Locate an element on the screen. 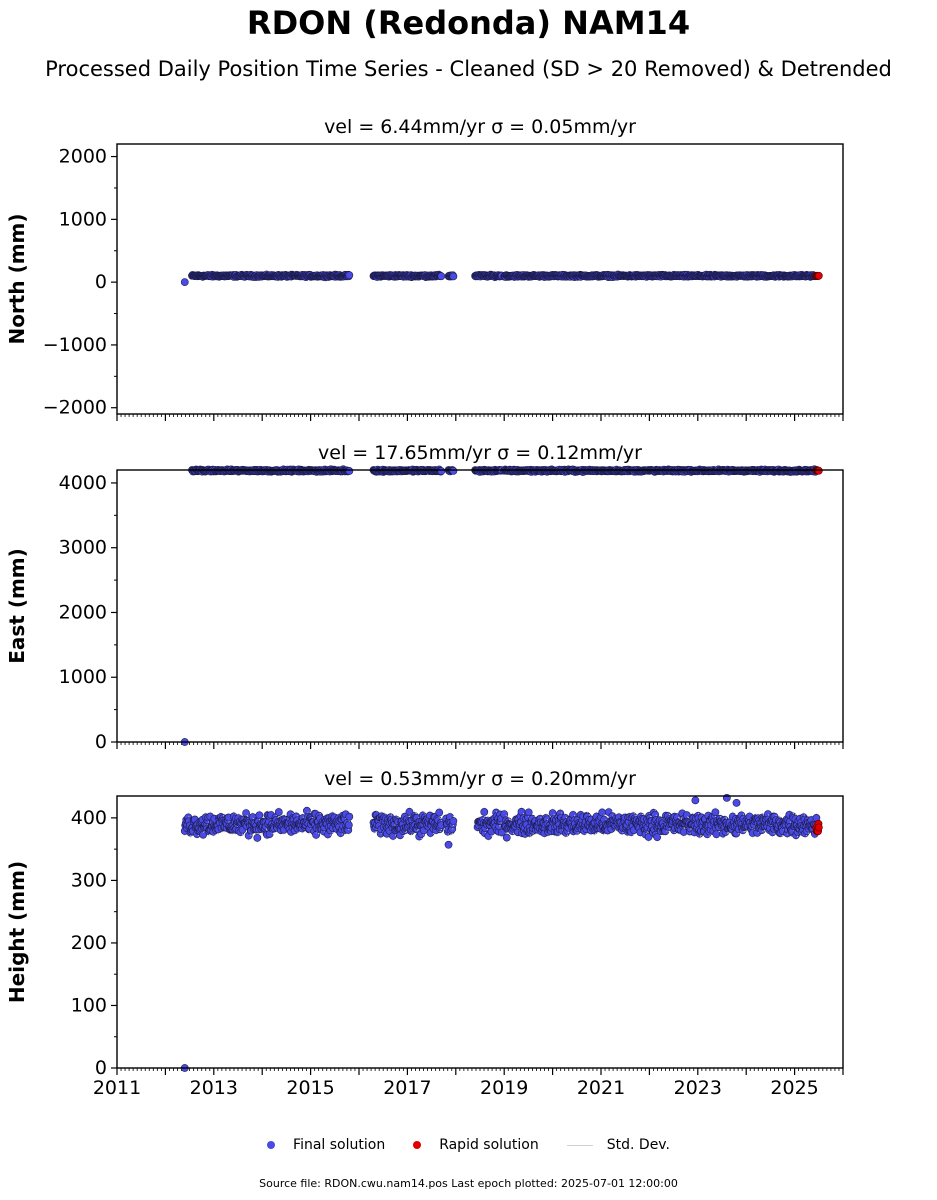  rapid-solution-series is located at coordinates (817, 275).